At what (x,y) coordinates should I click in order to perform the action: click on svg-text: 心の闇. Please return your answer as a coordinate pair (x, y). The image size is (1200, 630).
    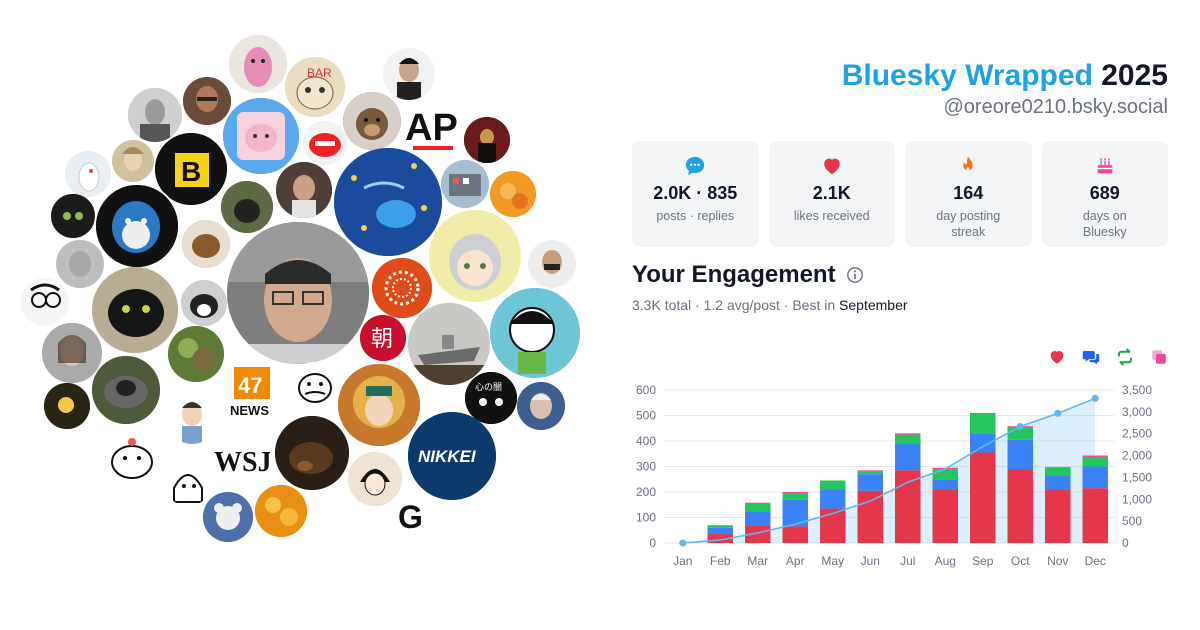
    Looking at the image, I should click on (488, 387).